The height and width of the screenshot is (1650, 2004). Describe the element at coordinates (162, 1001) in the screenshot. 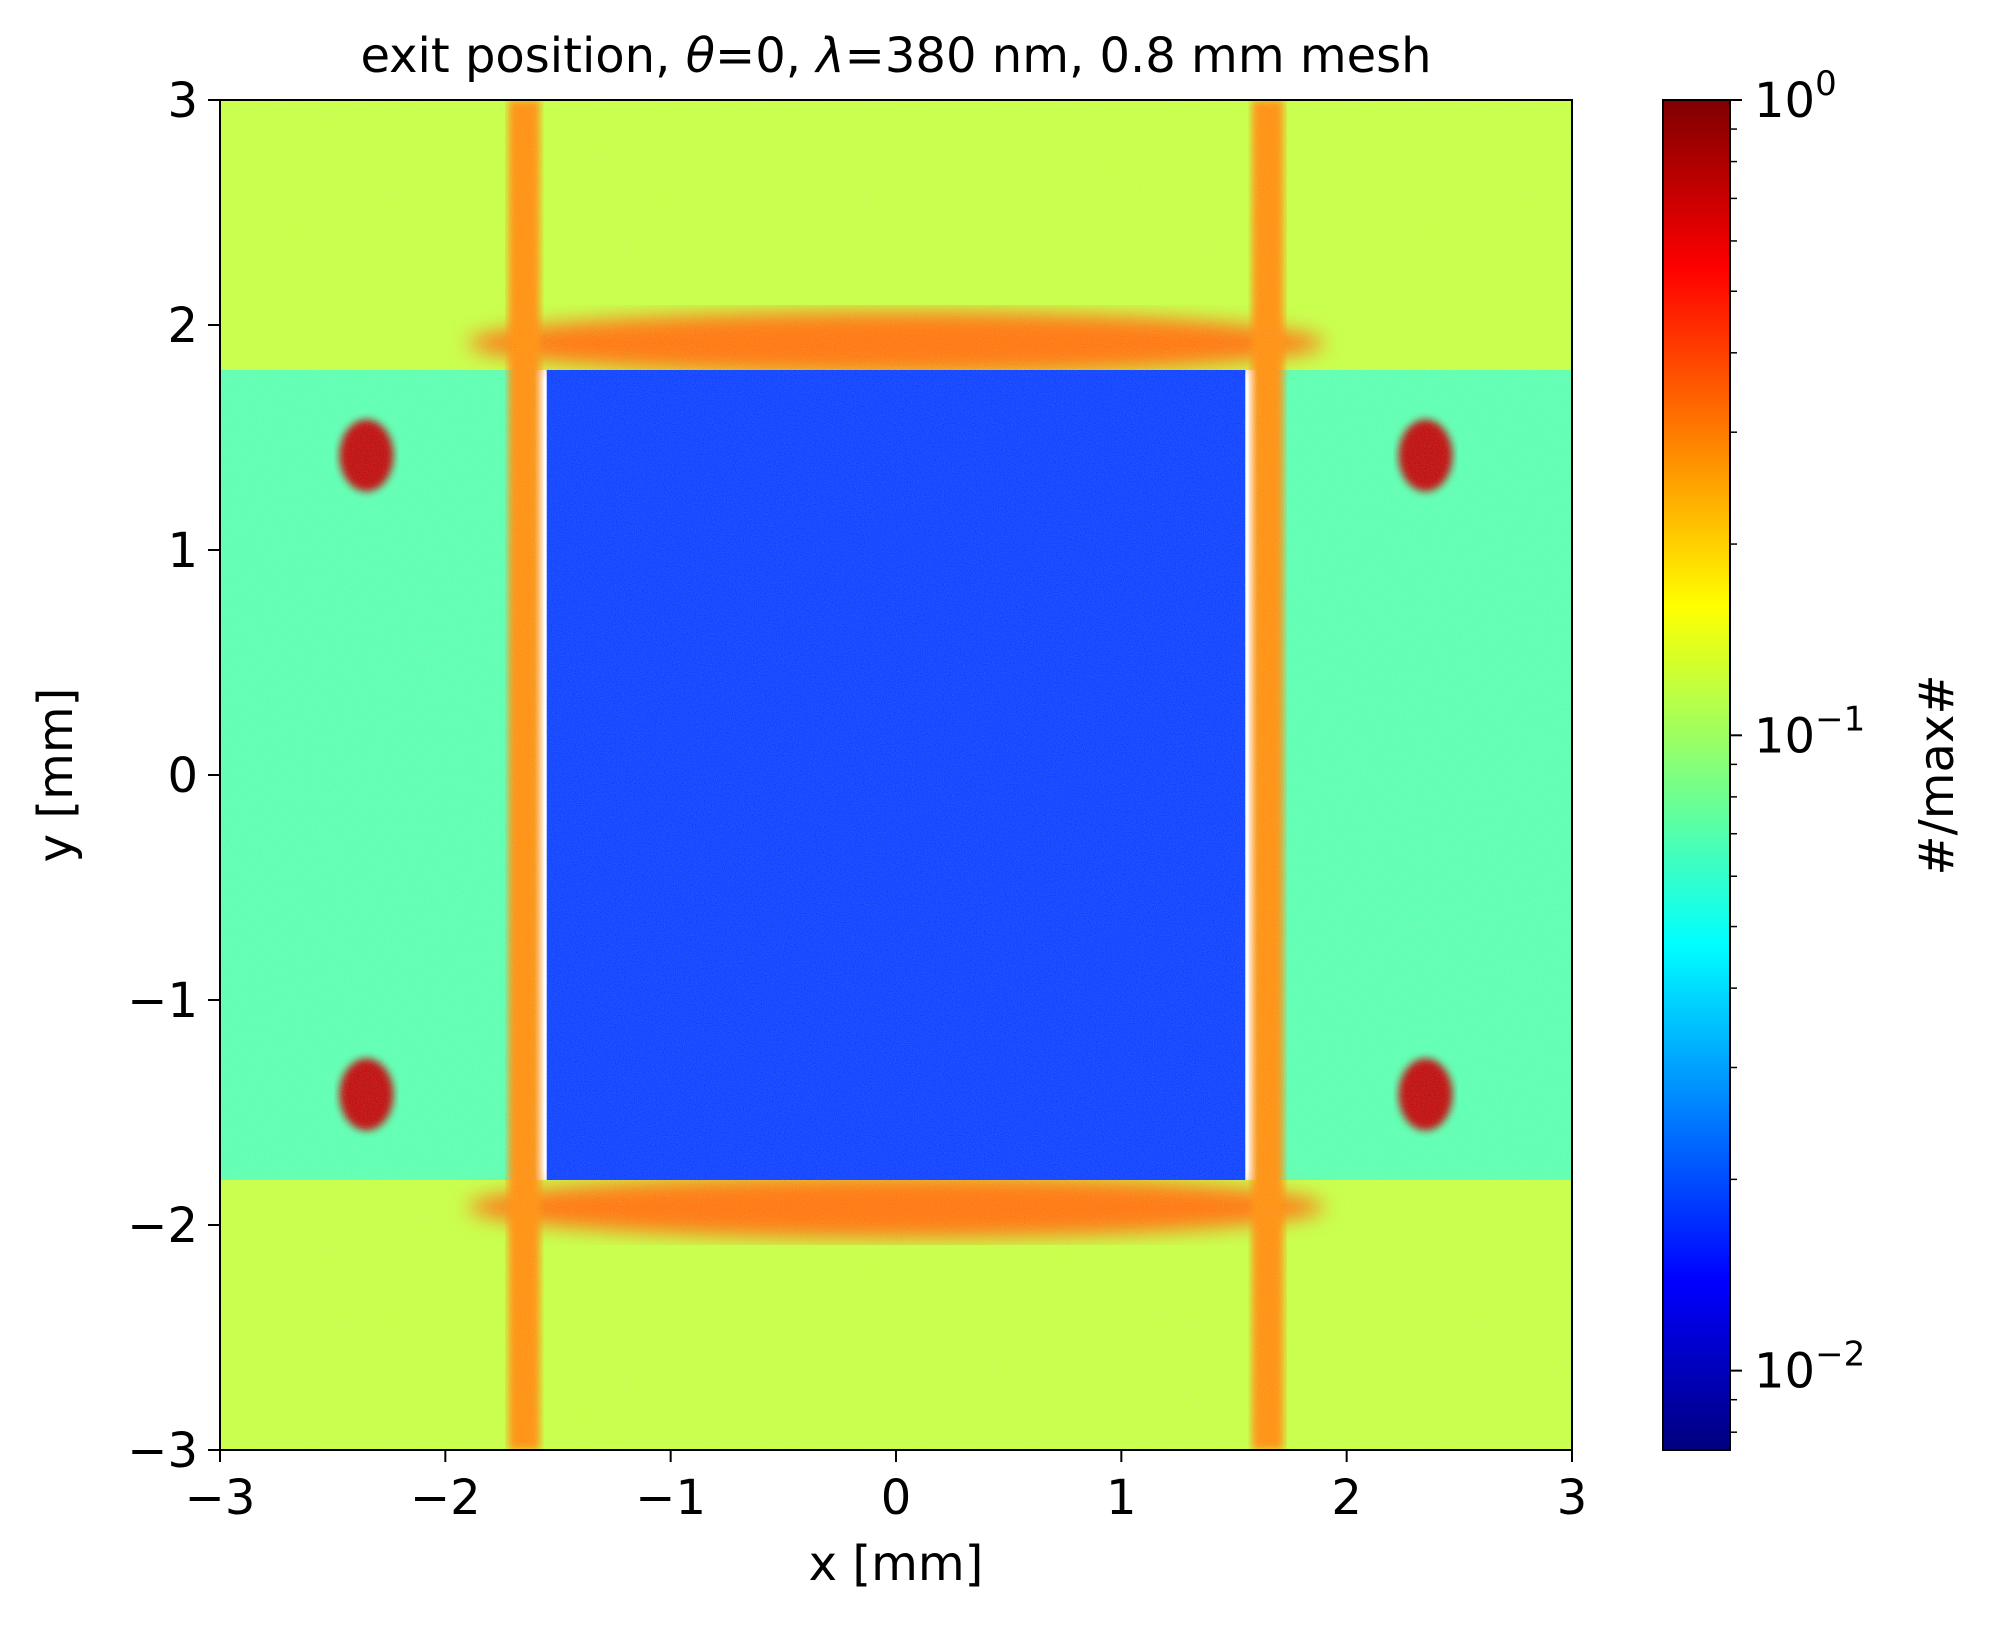

I see `y-tick-label: −1` at that location.